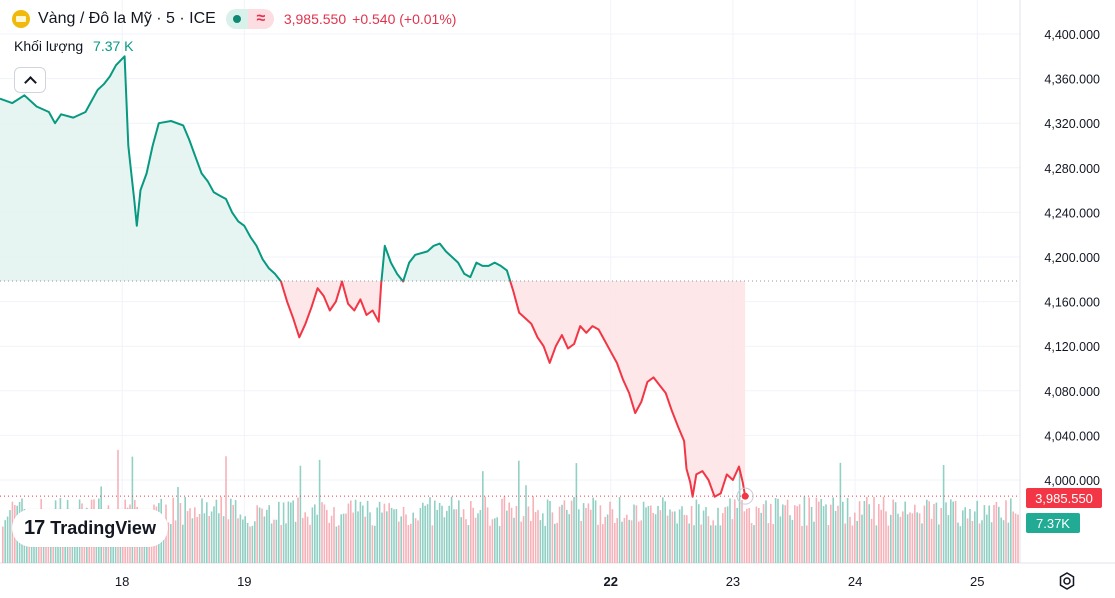 The image size is (1115, 598). What do you see at coordinates (30, 80) in the screenshot?
I see `collapse-legend-button` at bounding box center [30, 80].